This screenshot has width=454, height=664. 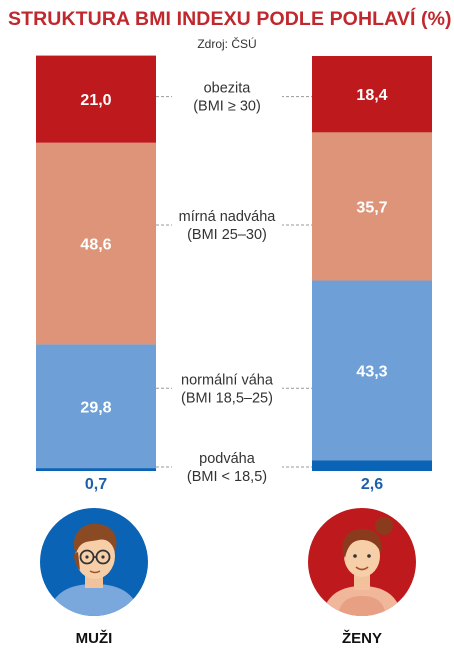 I want to click on women-label: ŽENY, so click(x=361, y=638).